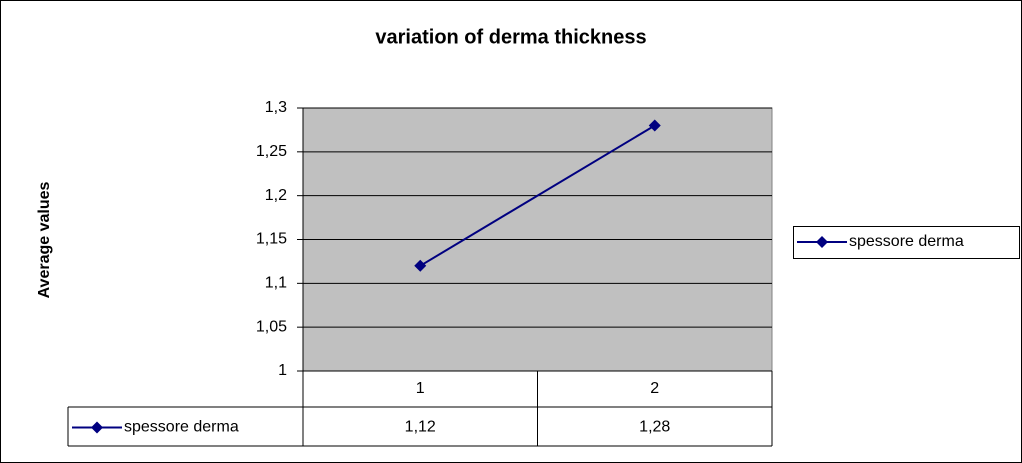 This screenshot has height=463, width=1022. Describe the element at coordinates (510, 37) in the screenshot. I see `chart-title: variation of derma thickness` at that location.